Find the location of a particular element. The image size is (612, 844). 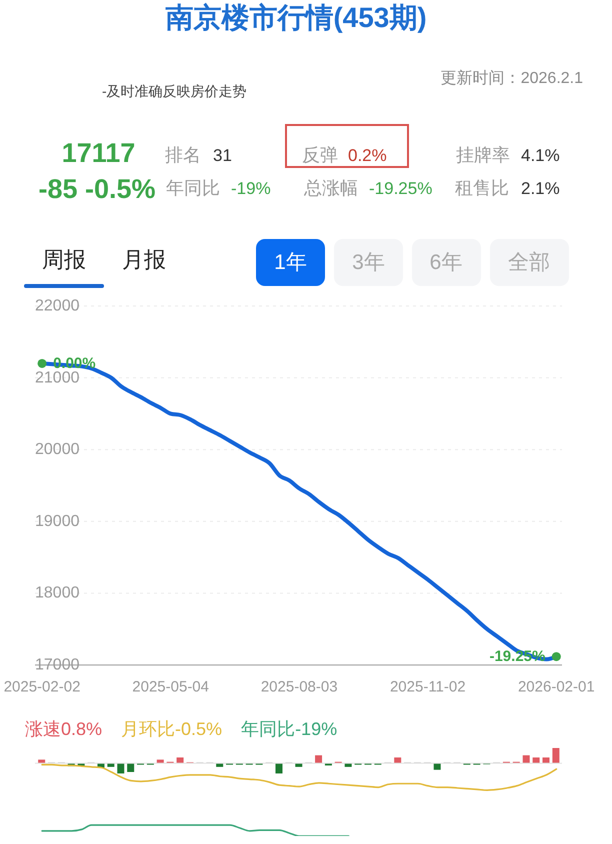

text: 月报 is located at coordinates (144, 260).